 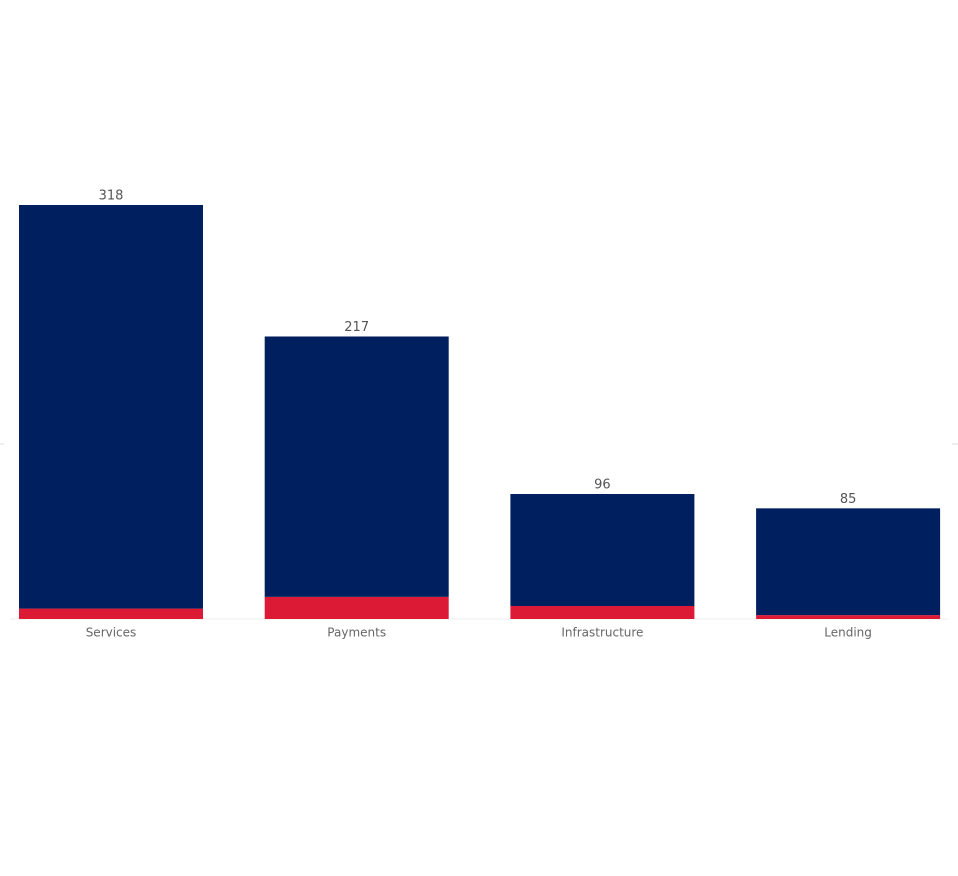 What do you see at coordinates (111, 196) in the screenshot?
I see `total-label: 318` at bounding box center [111, 196].